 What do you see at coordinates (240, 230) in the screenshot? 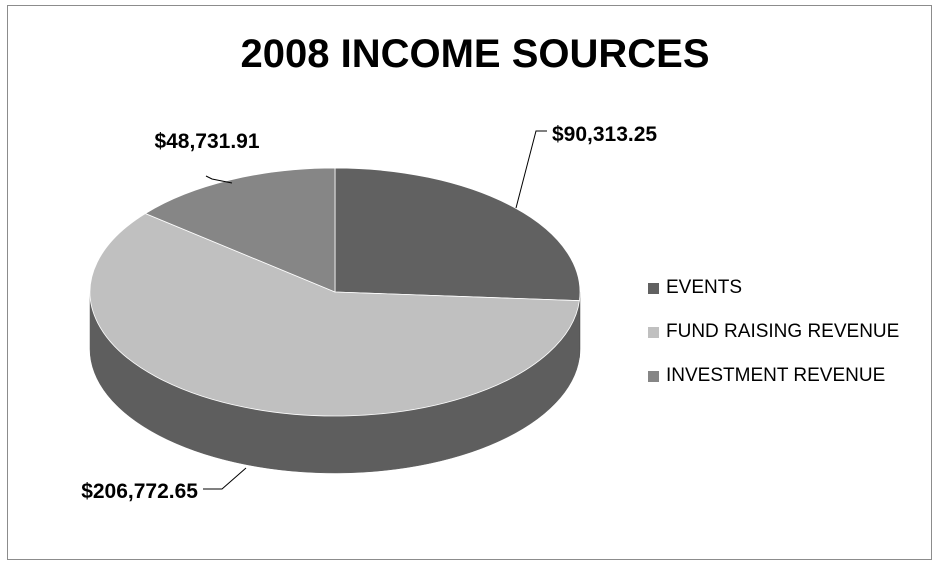
I see `pie-slice-investment` at bounding box center [240, 230].